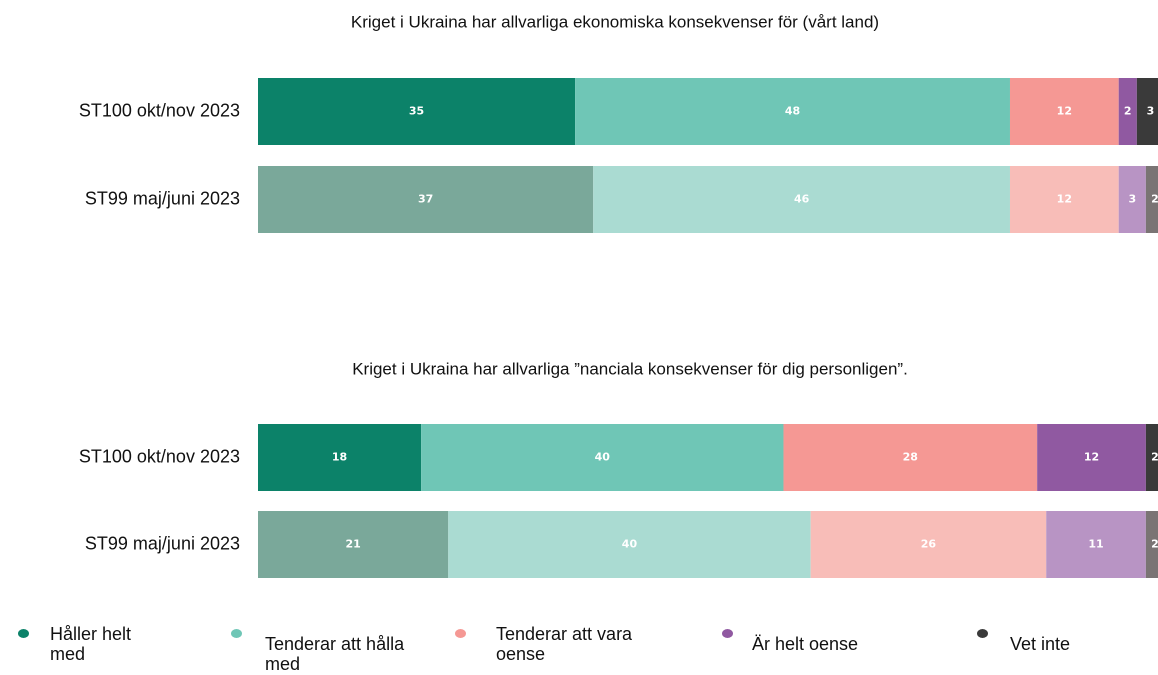 The width and height of the screenshot is (1158, 675). What do you see at coordinates (564, 644) in the screenshot?
I see `legend-label: Tenderar att vara oense` at bounding box center [564, 644].